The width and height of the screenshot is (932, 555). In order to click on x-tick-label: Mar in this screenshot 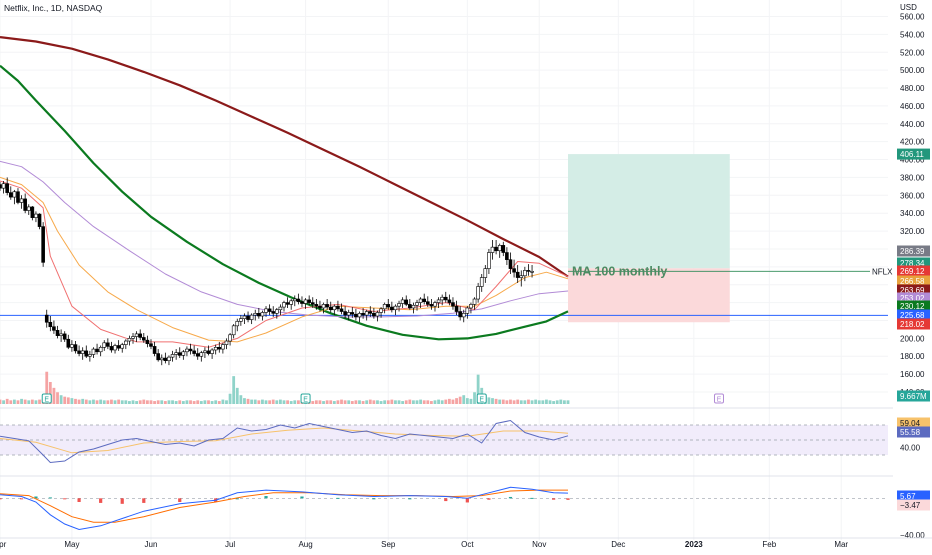, I will do `click(841, 544)`.